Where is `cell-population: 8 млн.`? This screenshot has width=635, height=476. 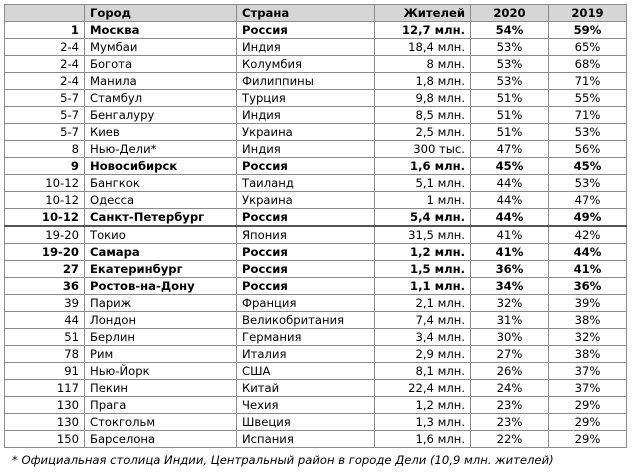 cell-population: 8 млн. is located at coordinates (422, 64).